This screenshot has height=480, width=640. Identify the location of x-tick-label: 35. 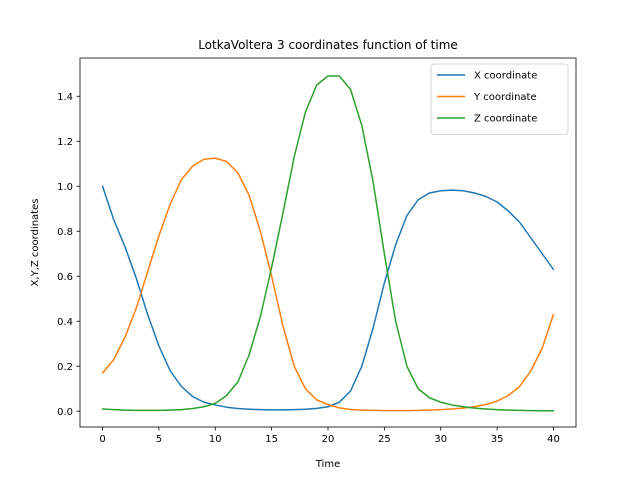
(497, 439).